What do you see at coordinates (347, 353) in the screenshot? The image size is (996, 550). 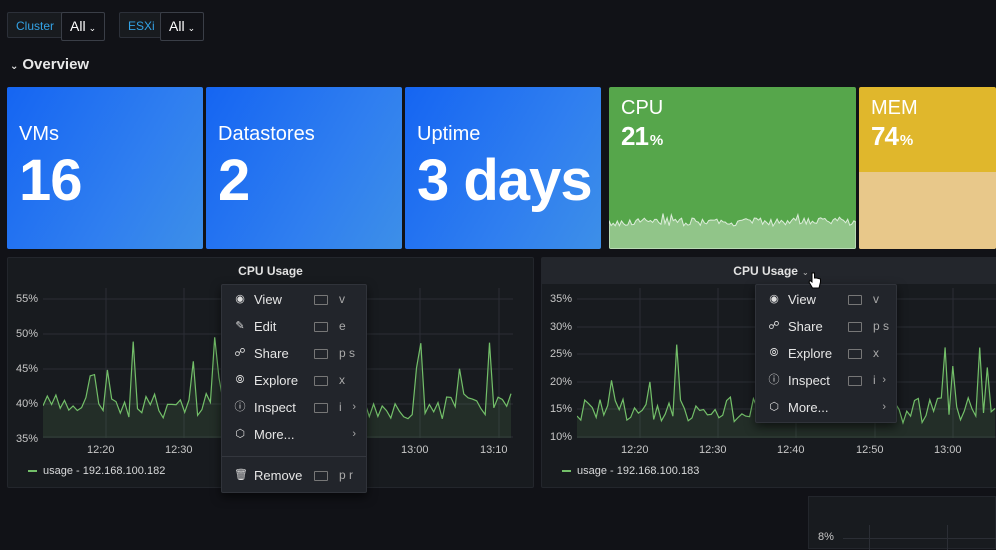 I see `menu-shortcut: p s` at bounding box center [347, 353].